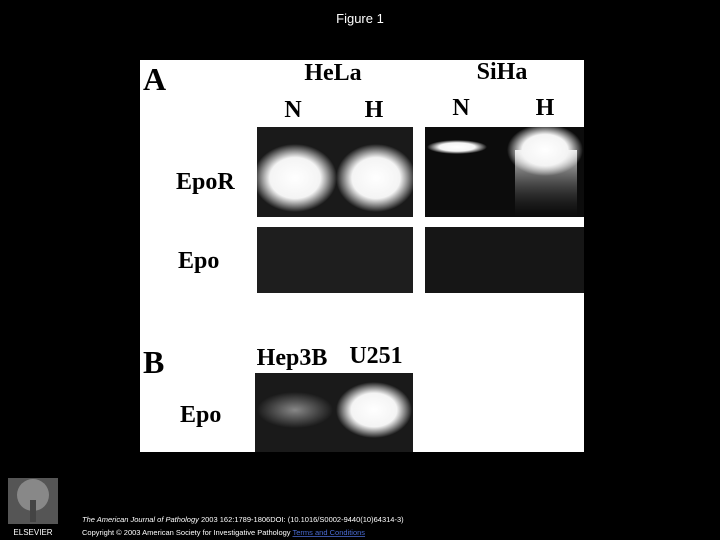 The width and height of the screenshot is (720, 540). What do you see at coordinates (502, 72) in the screenshot?
I see `cell-line: SiHa` at bounding box center [502, 72].